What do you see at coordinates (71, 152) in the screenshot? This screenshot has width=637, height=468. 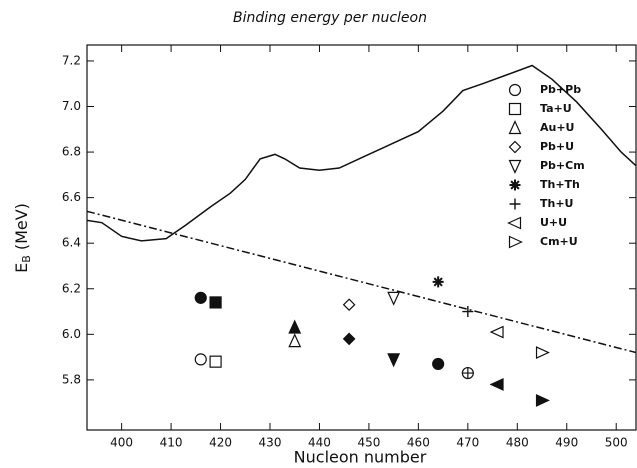 I see `y-tick-label: 6.8` at bounding box center [71, 152].